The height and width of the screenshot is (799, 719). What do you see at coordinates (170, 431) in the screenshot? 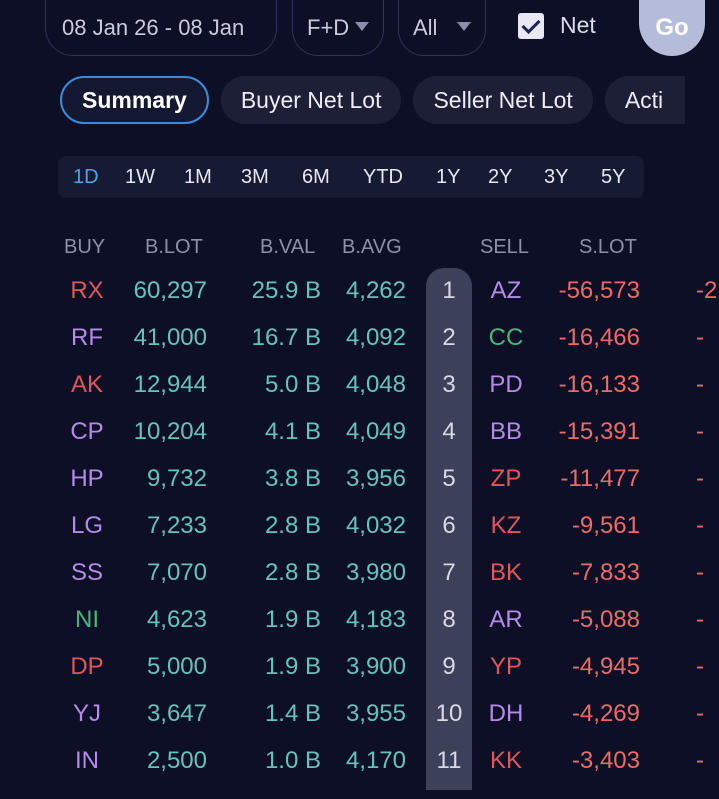
I see `buy-lot: 10,204` at bounding box center [170, 431].